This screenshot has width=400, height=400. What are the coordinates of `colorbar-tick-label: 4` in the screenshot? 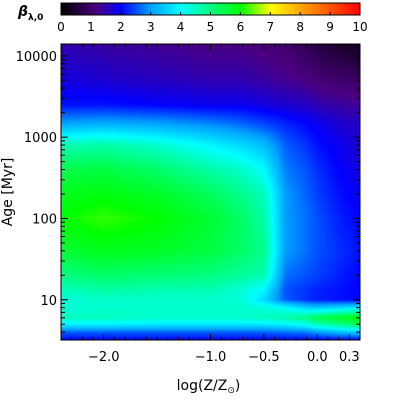 It's located at (181, 27).